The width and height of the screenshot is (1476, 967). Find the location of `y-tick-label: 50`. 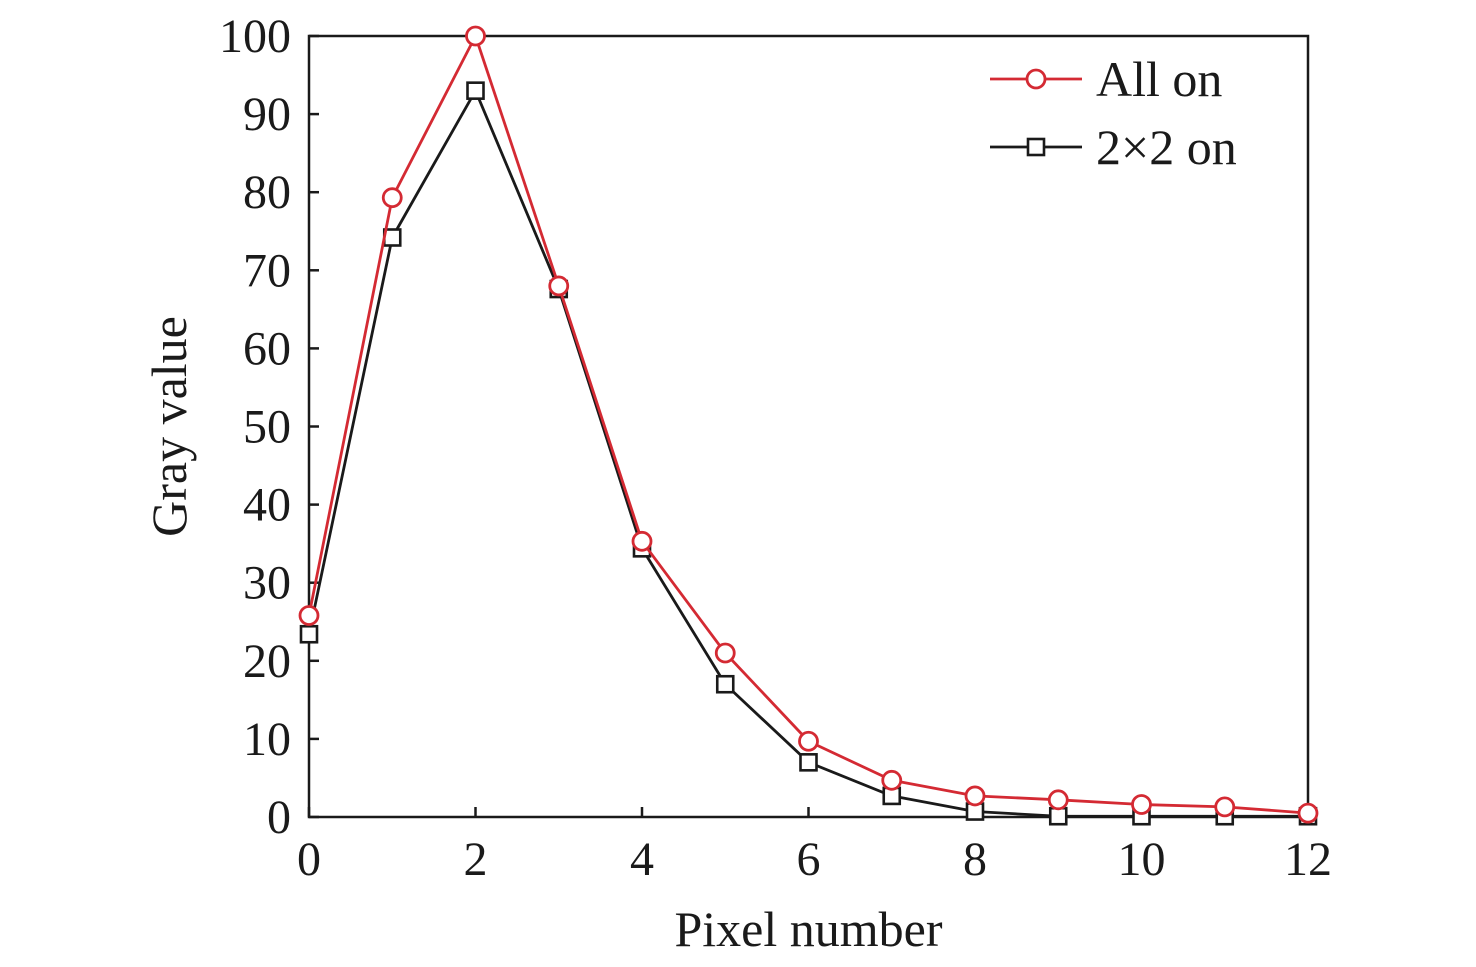

y-tick-label: 50 is located at coordinates (267, 427).